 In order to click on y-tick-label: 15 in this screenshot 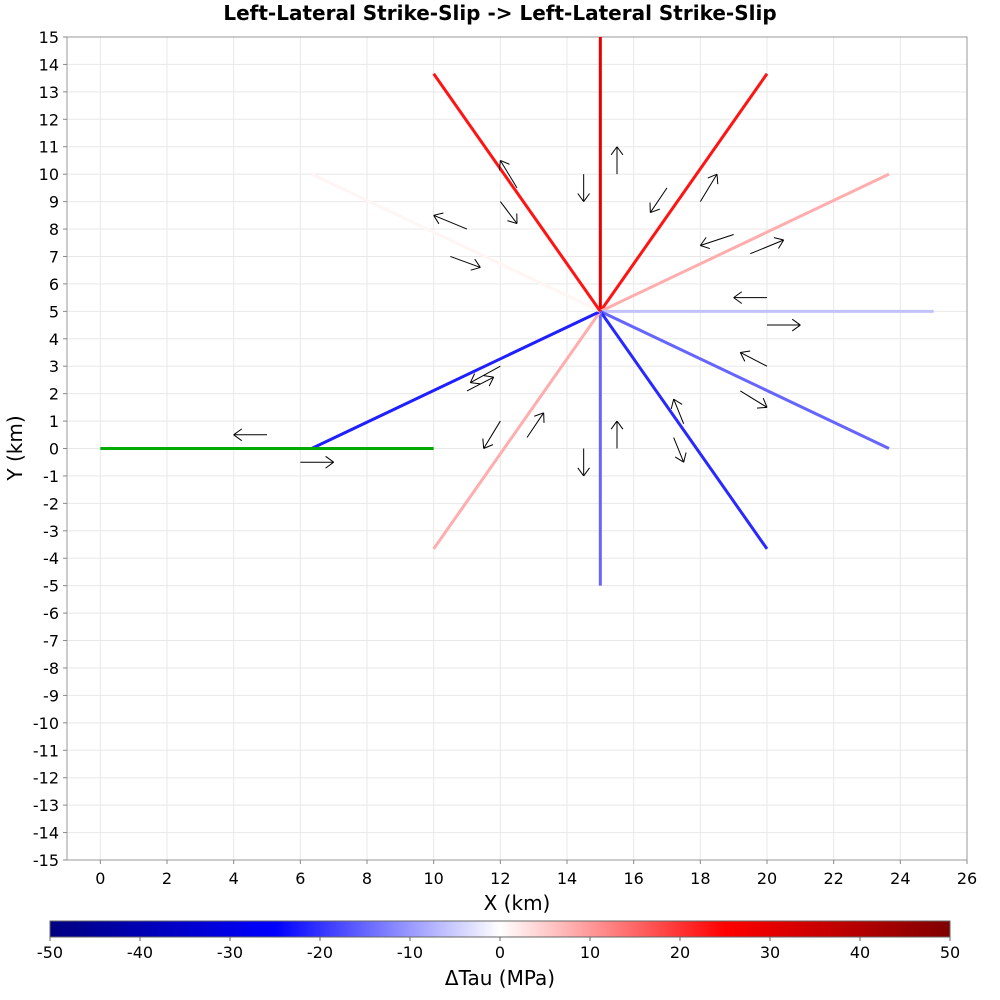, I will do `click(49, 37)`.